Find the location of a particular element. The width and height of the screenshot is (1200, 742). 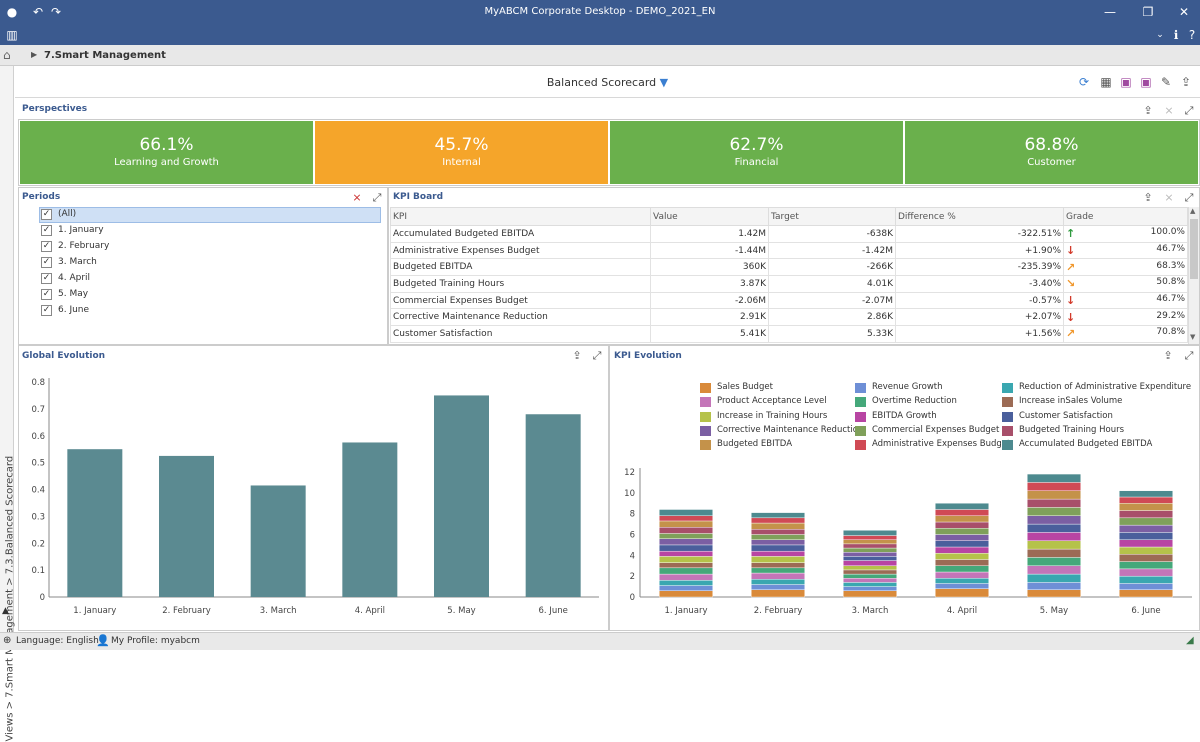

restore-icon: ❐ is located at coordinates (1148, 12).